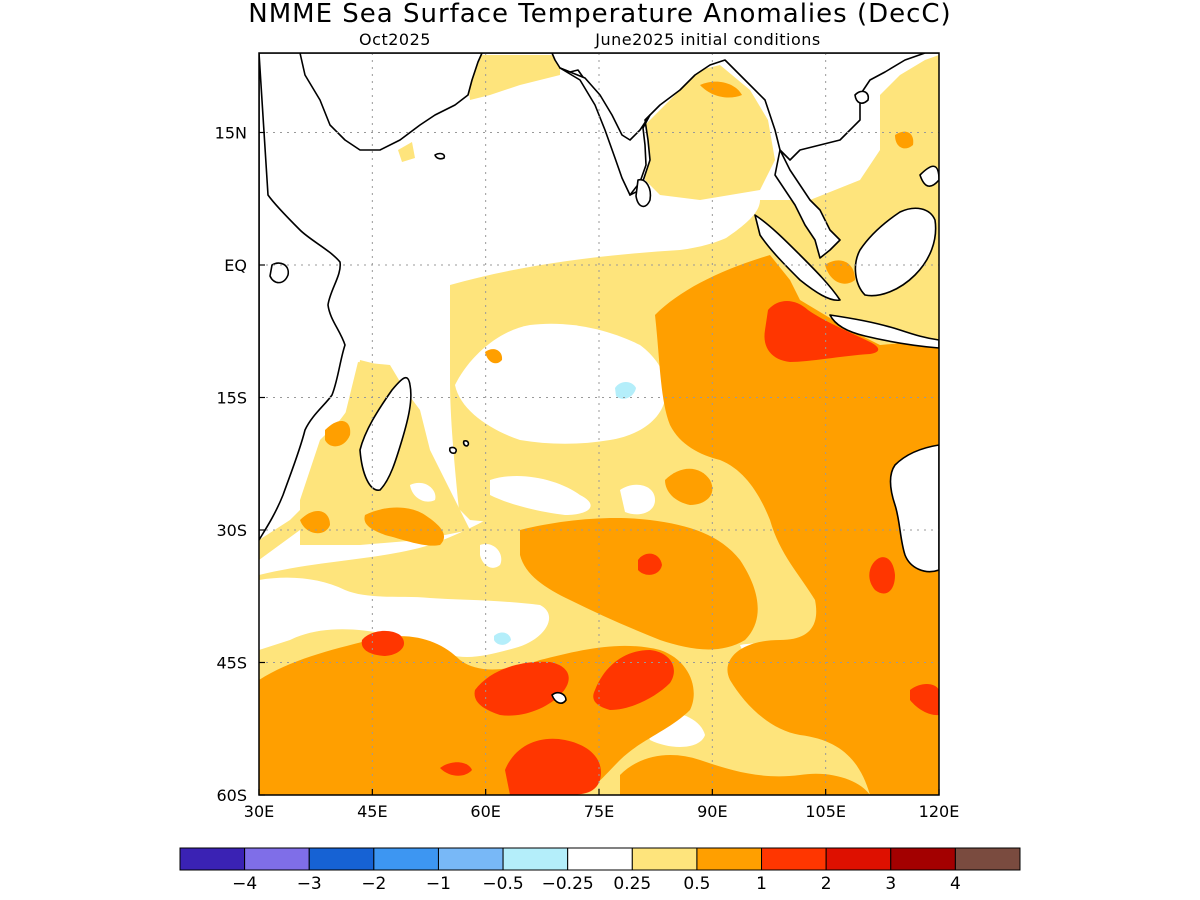  Describe the element at coordinates (862, 97) in the screenshot. I see `land-taiwan-hainan` at that location.